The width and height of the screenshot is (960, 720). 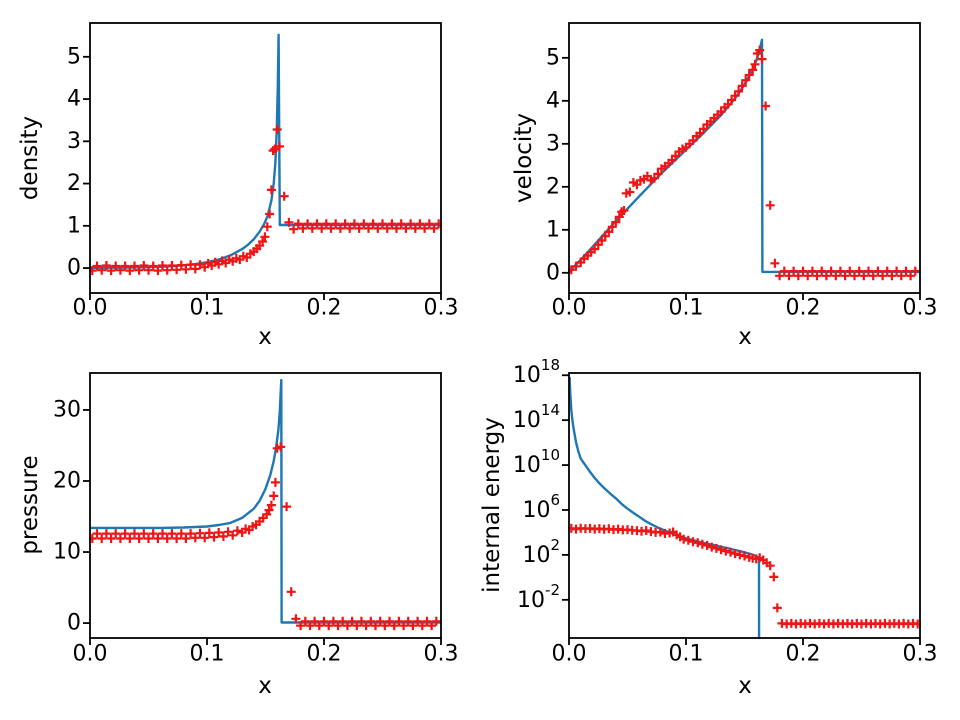 I want to click on internal_energy-xtick-label: 0.0, so click(x=569, y=654).